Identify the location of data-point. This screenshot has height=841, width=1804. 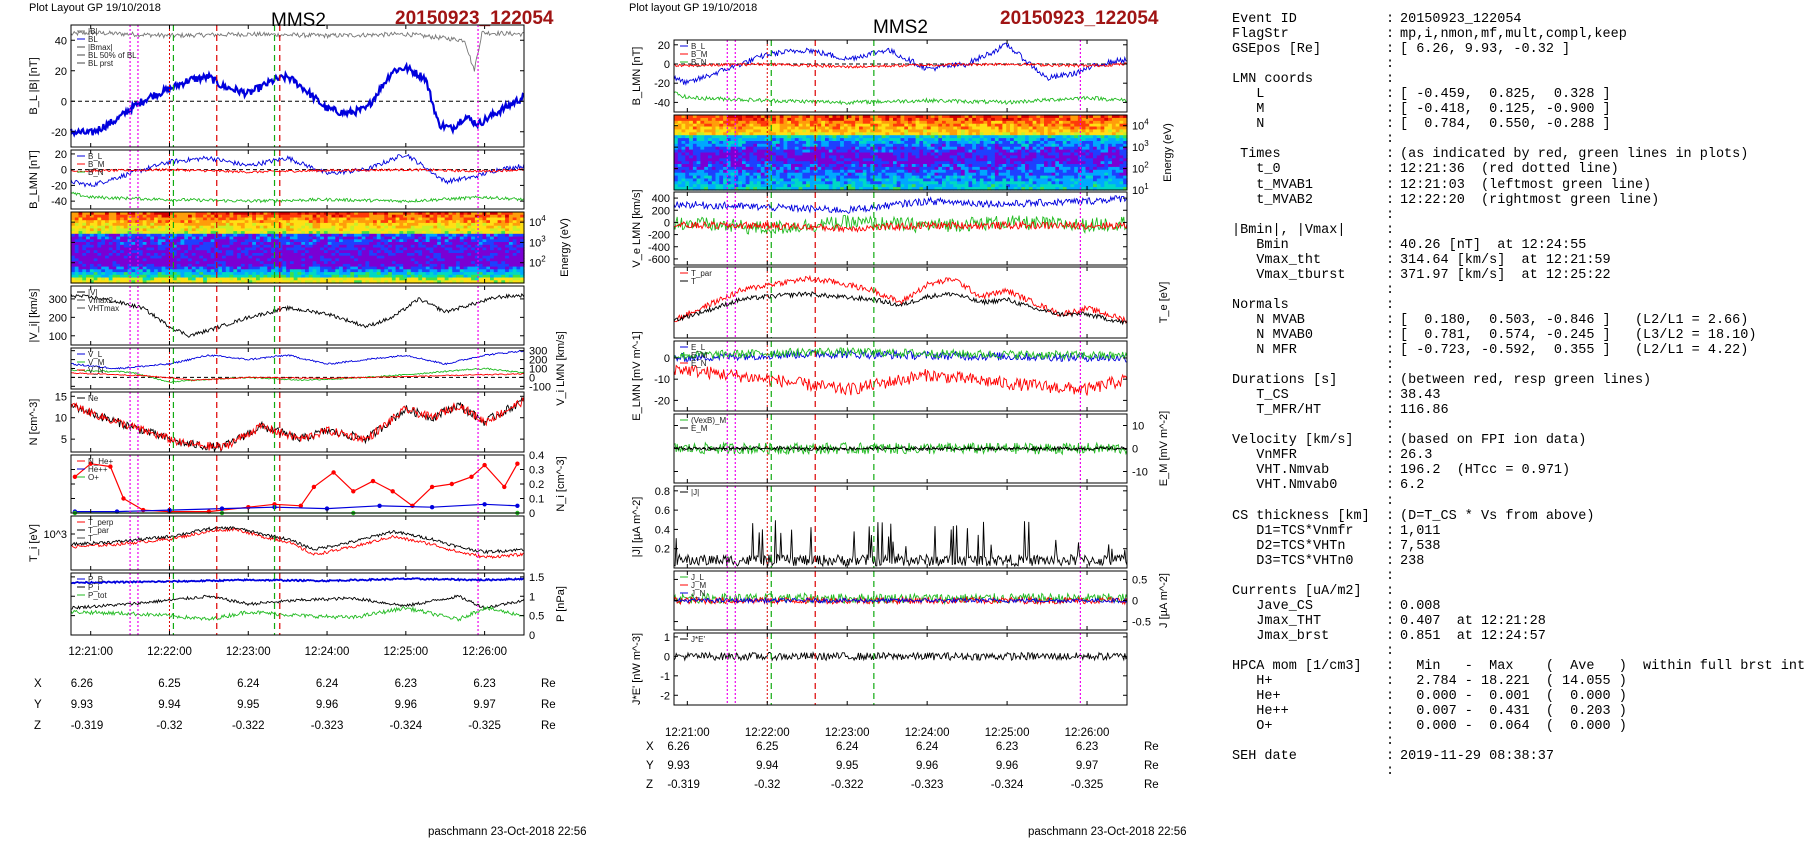
(451, 484).